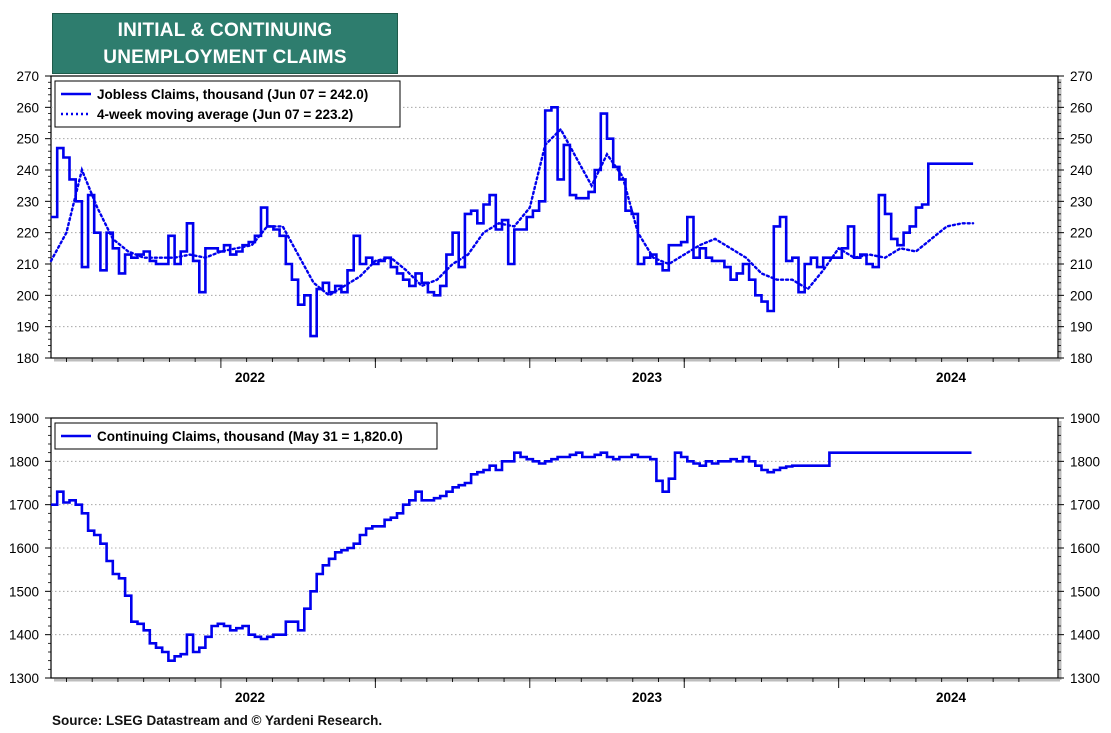 The image size is (1111, 733). I want to click on y-tick-label-left: 190, so click(27, 327).